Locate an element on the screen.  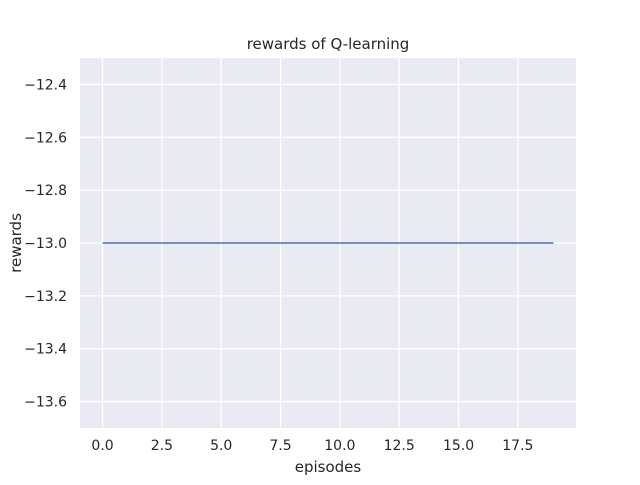
y-axis-label: rewards is located at coordinates (16, 243).